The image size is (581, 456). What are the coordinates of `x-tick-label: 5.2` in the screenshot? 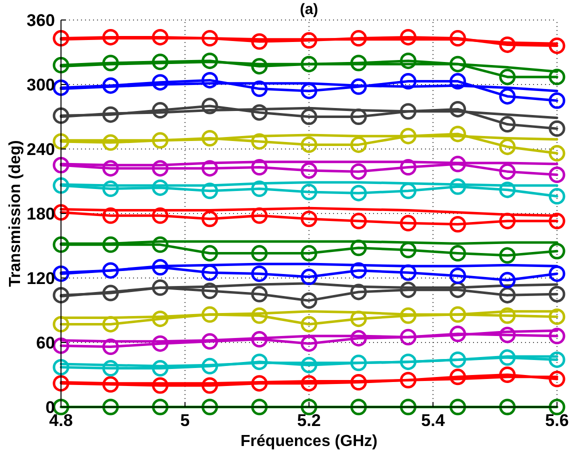 It's located at (309, 420).